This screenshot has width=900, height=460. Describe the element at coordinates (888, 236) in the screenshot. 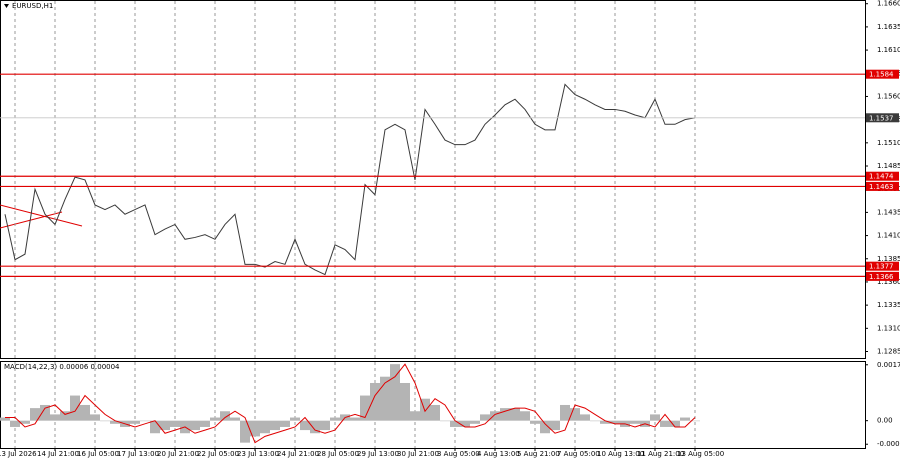

I see `y-tick-label: 1.1410` at that location.